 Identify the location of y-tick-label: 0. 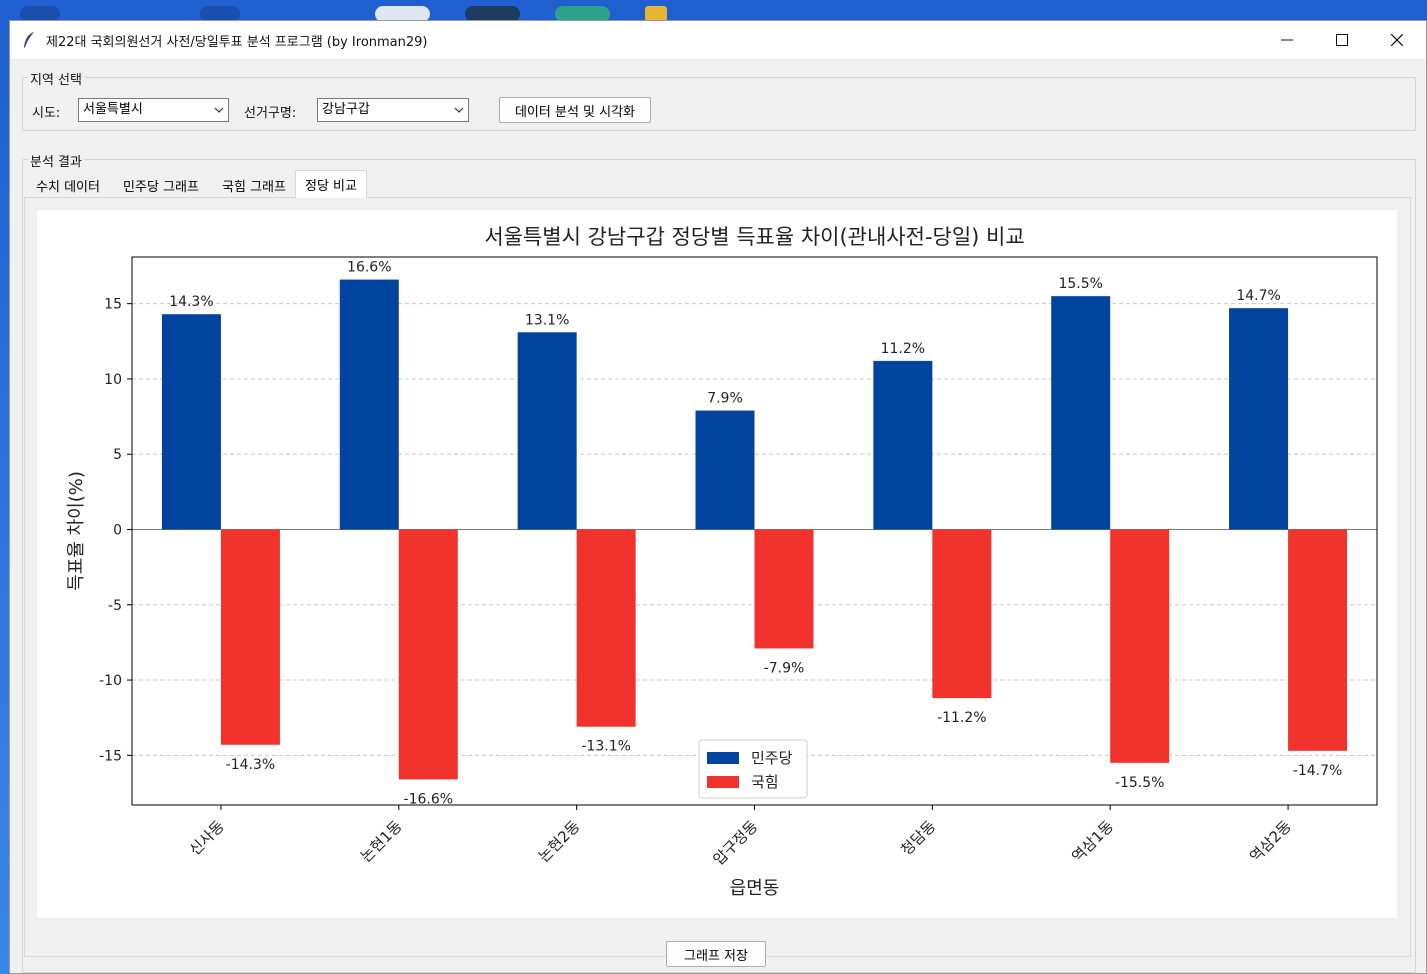
(117, 530).